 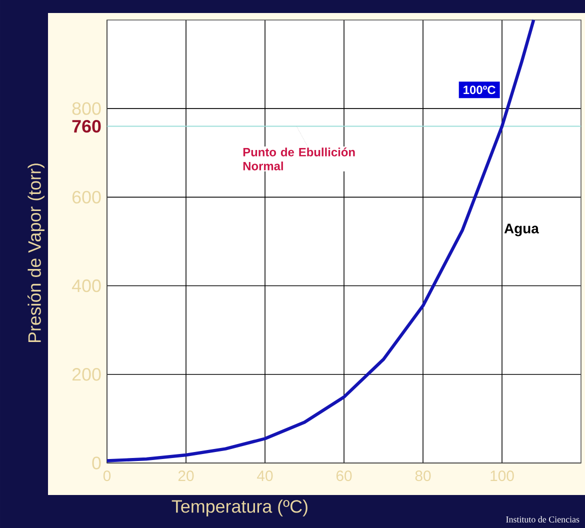 I want to click on text: Instituto de Ciencias, so click(x=543, y=519).